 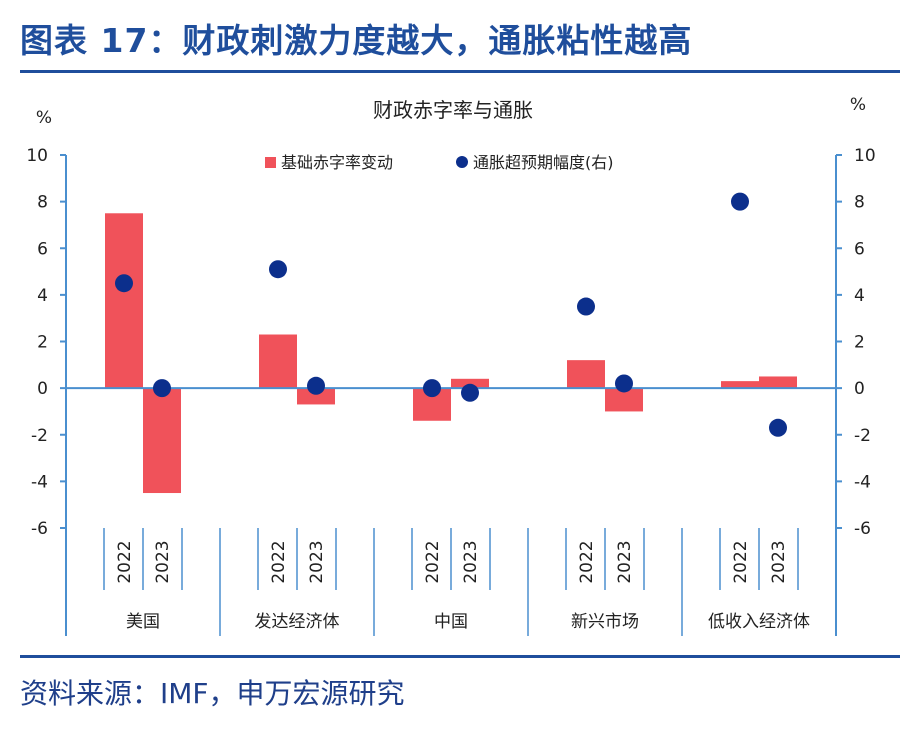 I want to click on y-tick-label: 10, so click(x=37, y=156).